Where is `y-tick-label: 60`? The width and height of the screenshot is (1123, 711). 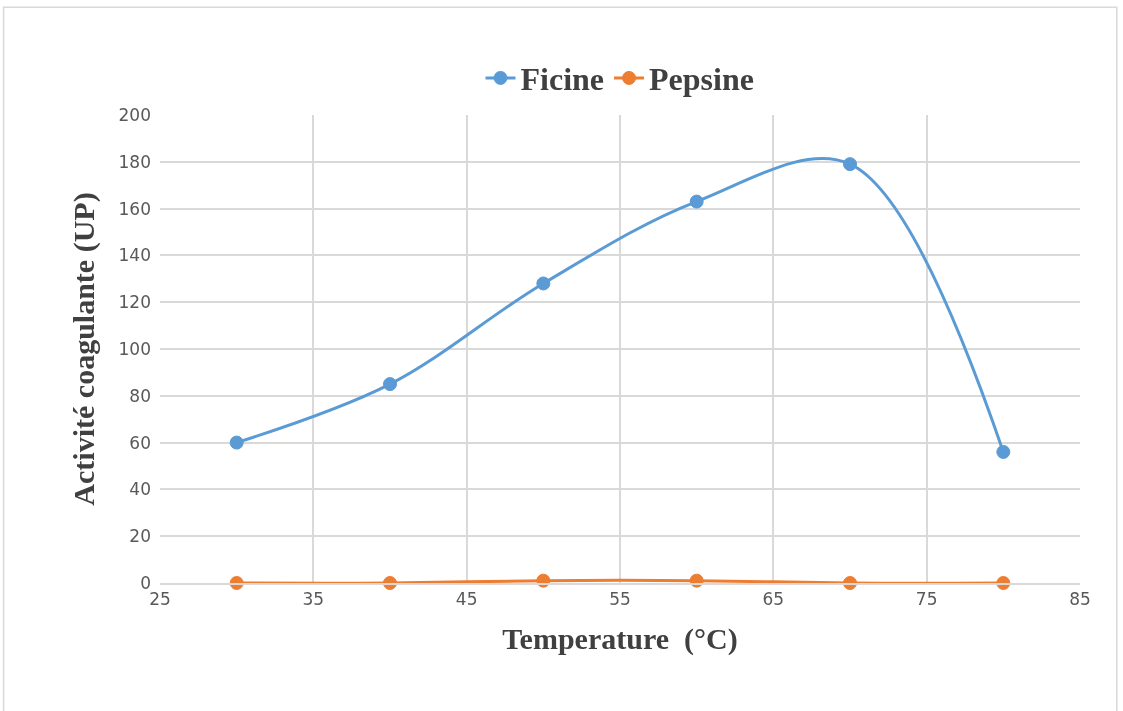 y-tick-label: 60 is located at coordinates (140, 442).